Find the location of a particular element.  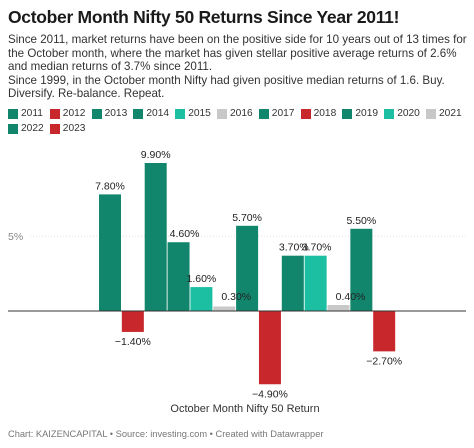

legend-label: 2023 is located at coordinates (74, 128).